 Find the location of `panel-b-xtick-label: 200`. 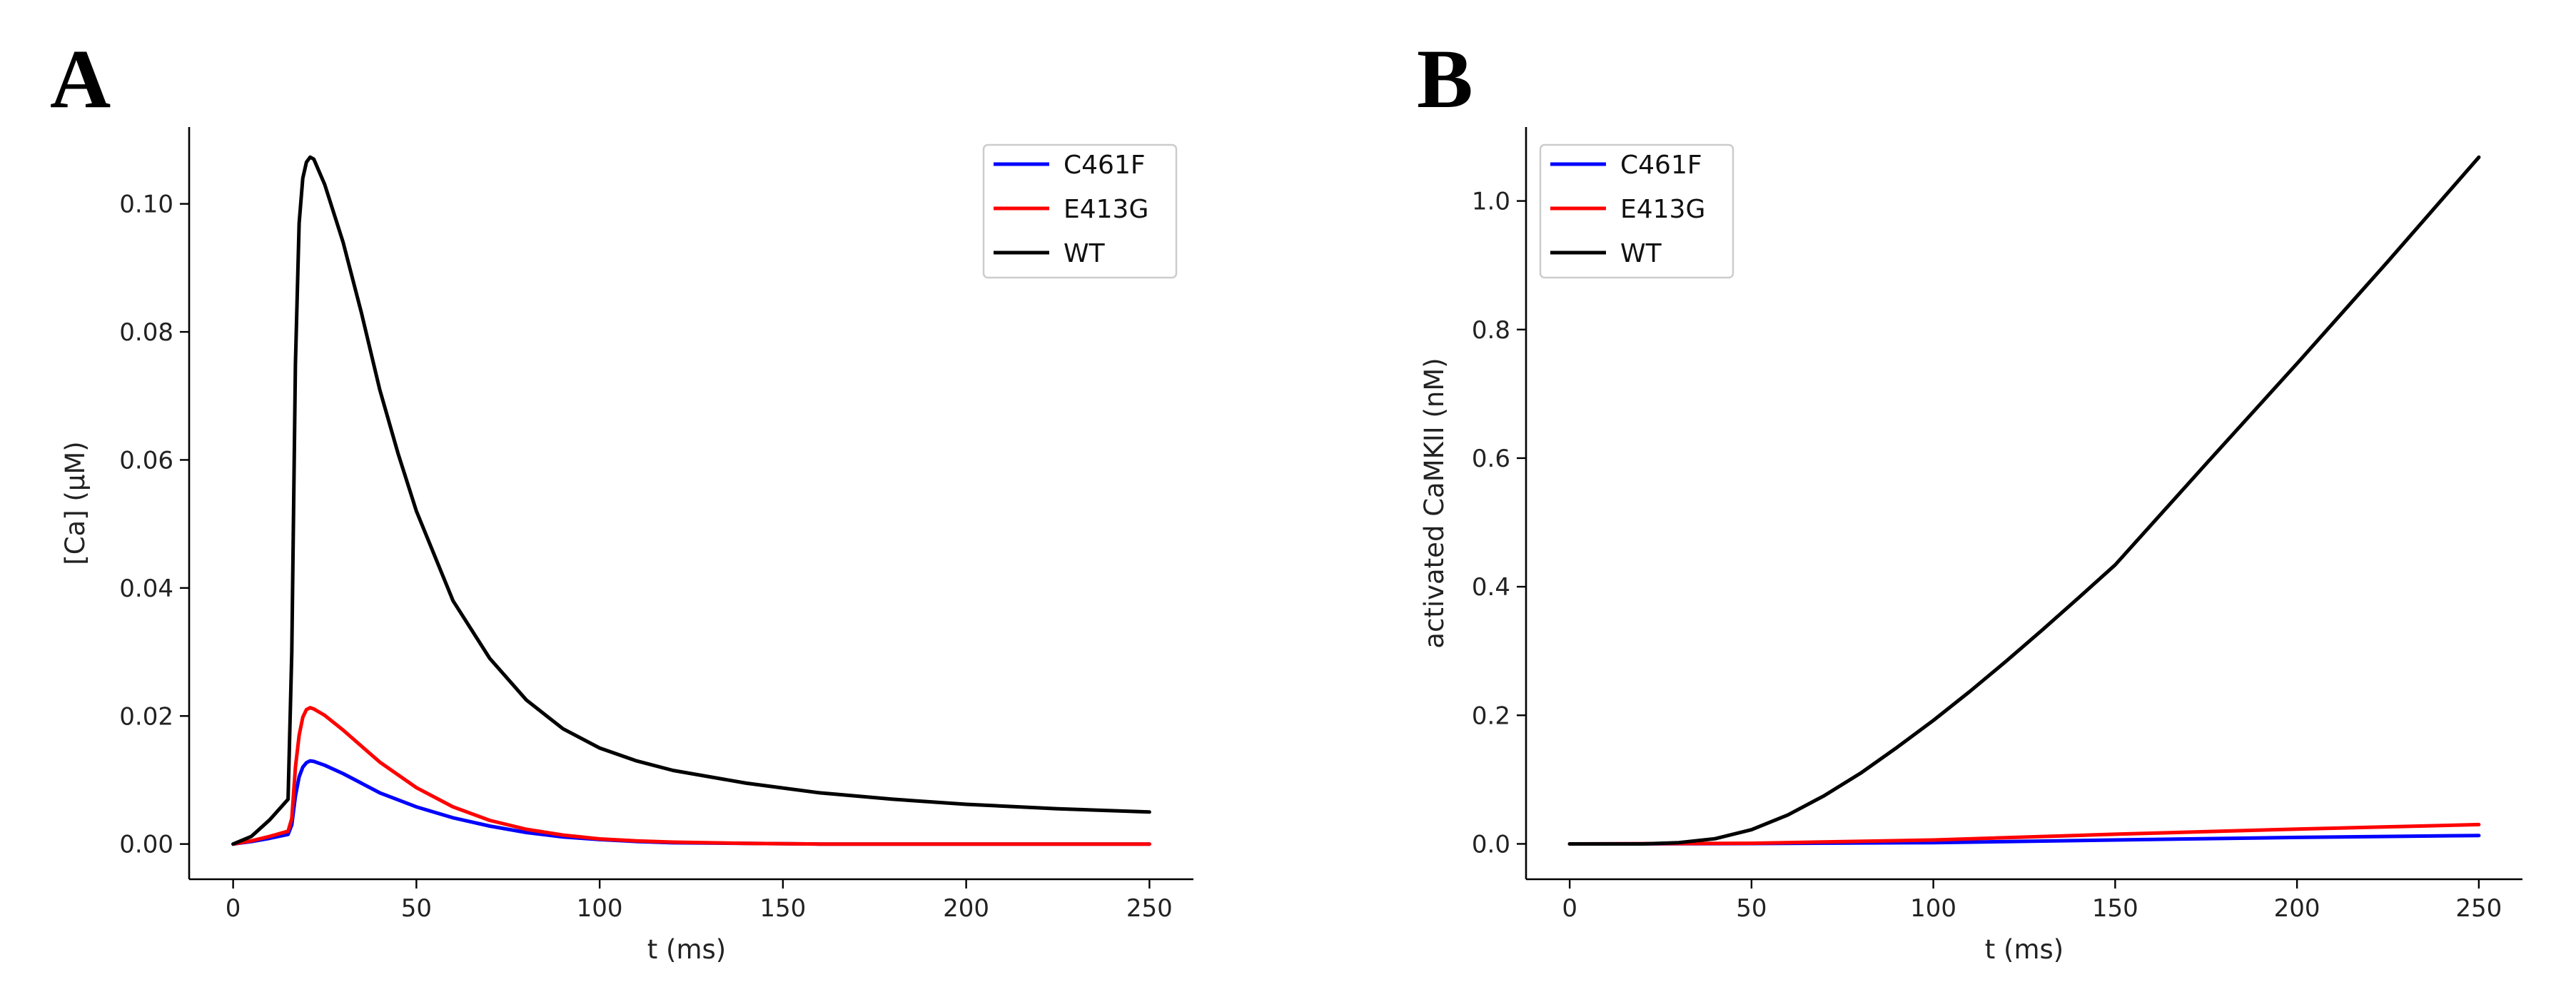

panel-b-xtick-label: 200 is located at coordinates (2297, 908).